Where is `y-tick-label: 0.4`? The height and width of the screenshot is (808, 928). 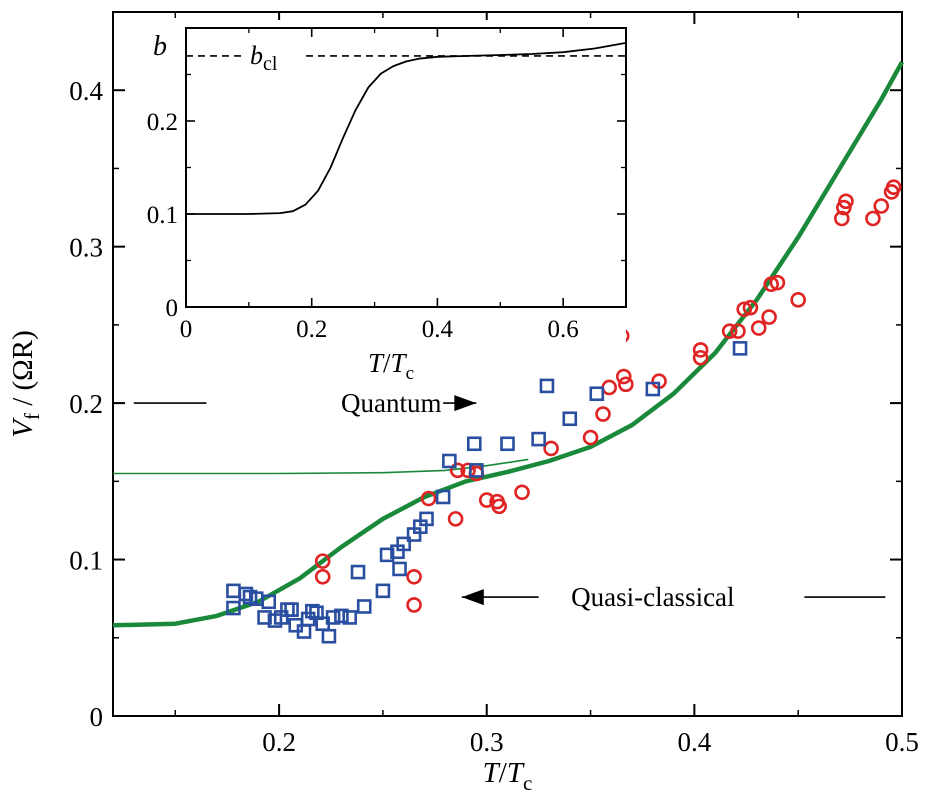 y-tick-label: 0.4 is located at coordinates (86, 91).